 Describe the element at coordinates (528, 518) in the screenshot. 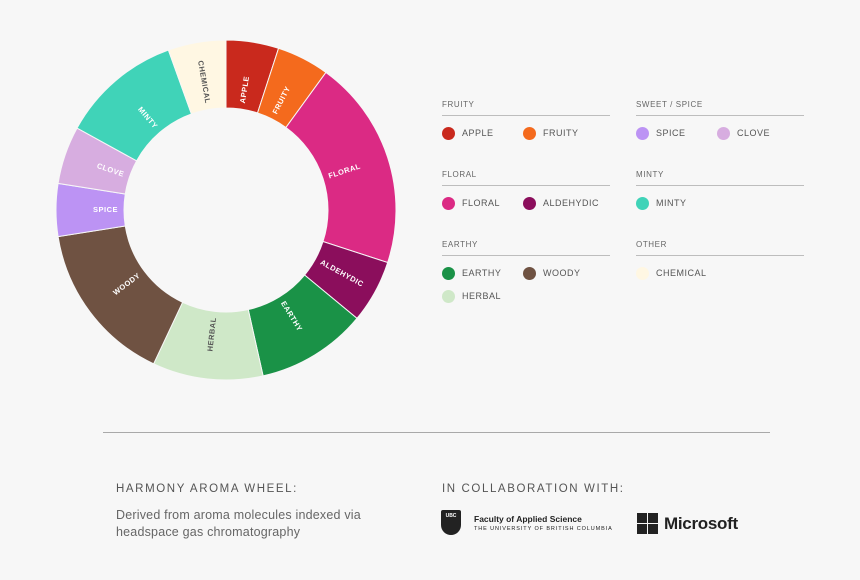

I see `ubc-faculty-name: Faculty of Applied Science` at that location.